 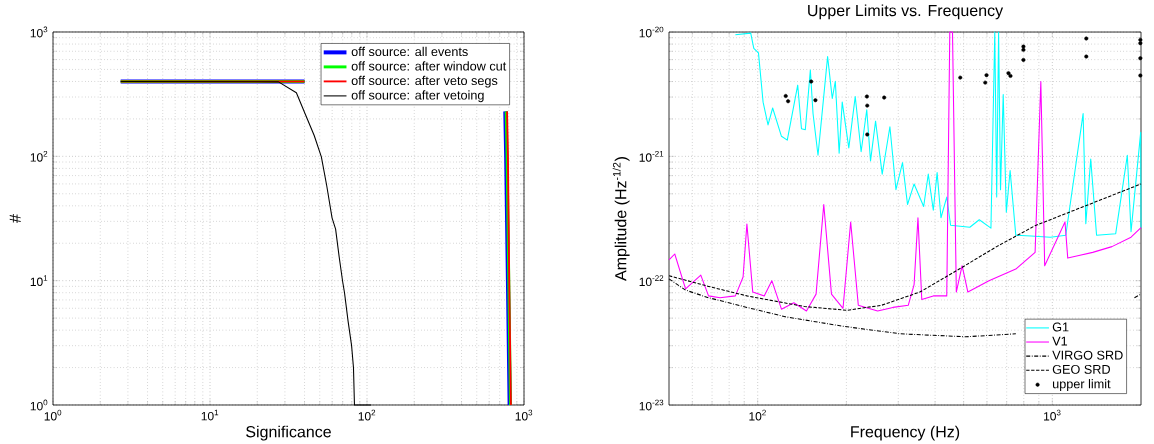 What do you see at coordinates (906, 12) in the screenshot?
I see `chart-title: Upper Limits vs. Frequency` at bounding box center [906, 12].